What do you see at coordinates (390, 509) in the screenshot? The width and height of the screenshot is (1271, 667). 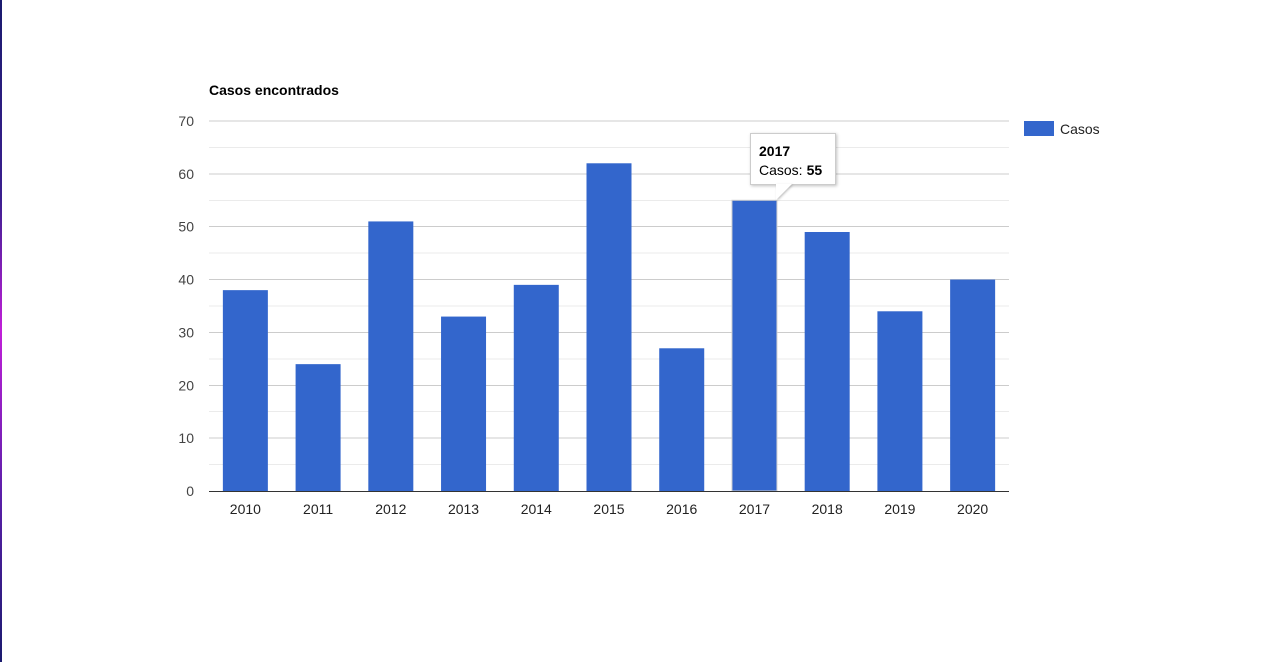 I see `x-tick-label: 2012` at bounding box center [390, 509].